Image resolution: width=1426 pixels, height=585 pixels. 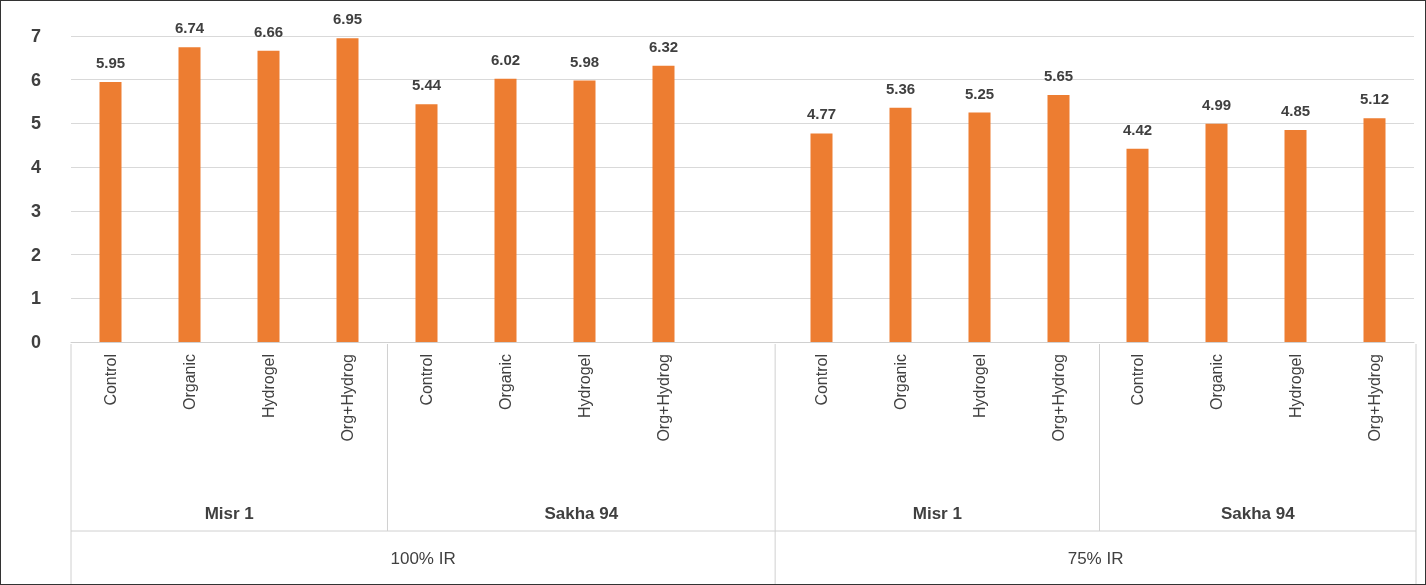 What do you see at coordinates (110, 62) in the screenshot?
I see `data-label: 5.95` at bounding box center [110, 62].